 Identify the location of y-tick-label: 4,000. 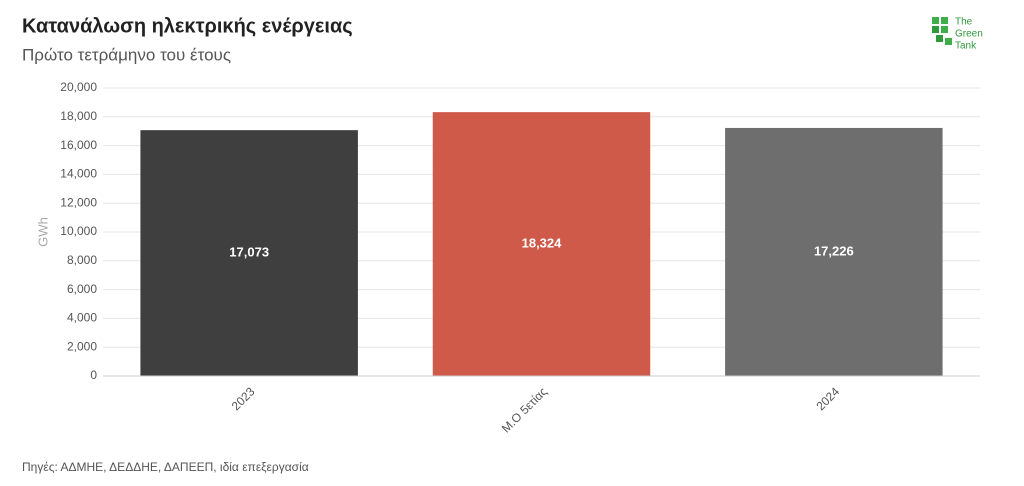
(82, 318).